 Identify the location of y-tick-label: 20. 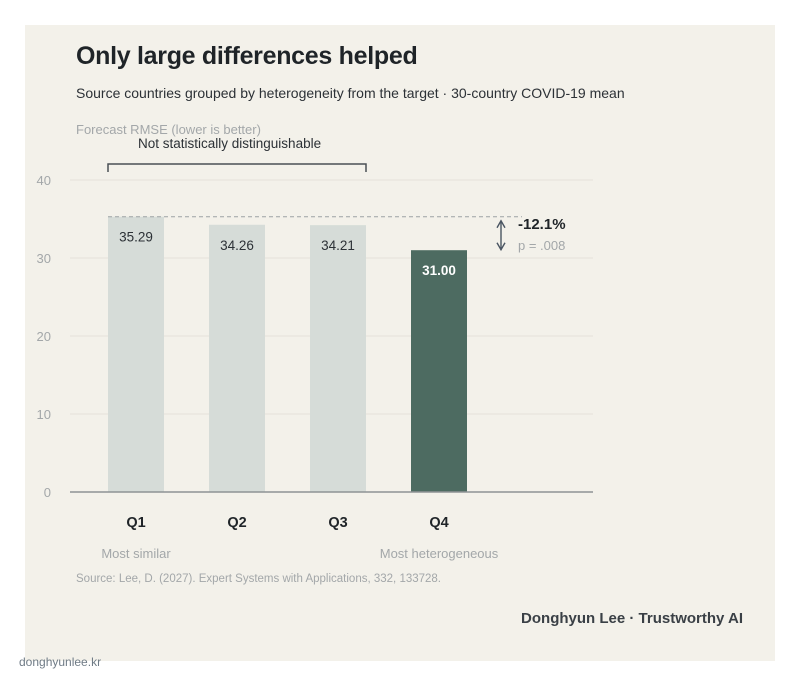
(44, 336).